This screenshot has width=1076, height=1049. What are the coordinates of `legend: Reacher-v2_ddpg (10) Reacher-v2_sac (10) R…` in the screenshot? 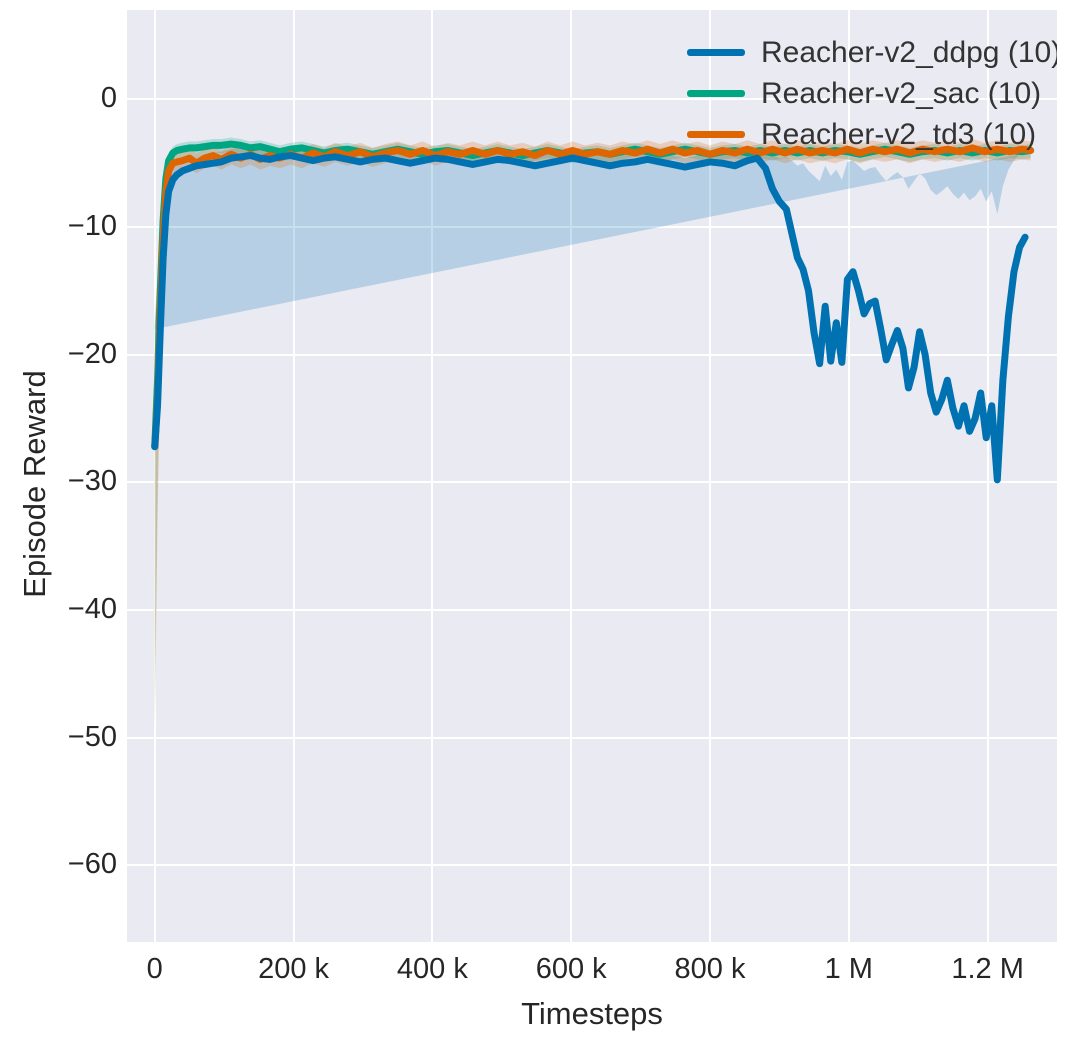 It's located at (872, 94).